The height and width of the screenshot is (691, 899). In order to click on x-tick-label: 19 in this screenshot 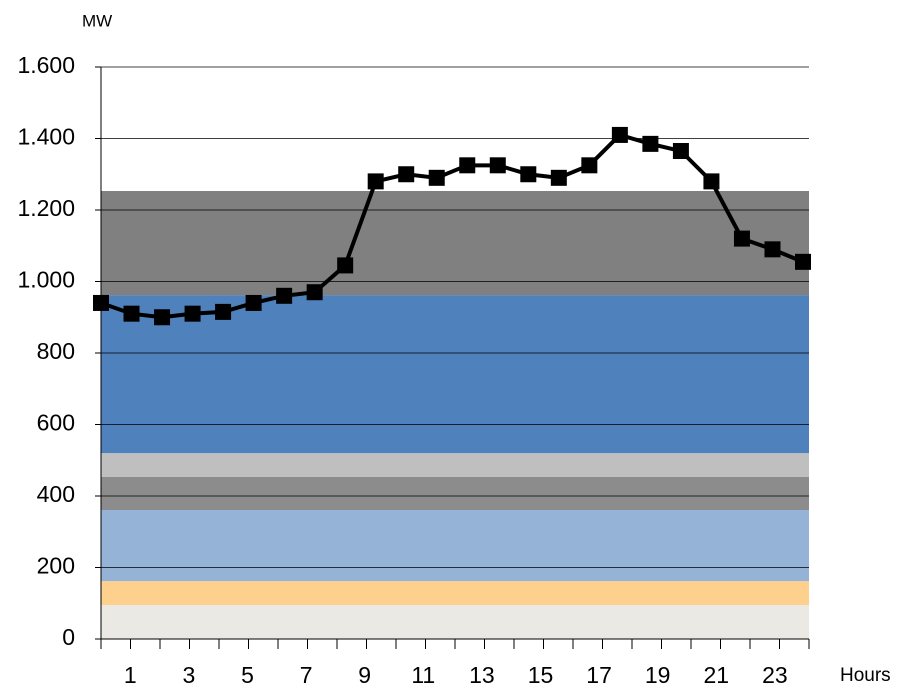, I will do `click(658, 675)`.